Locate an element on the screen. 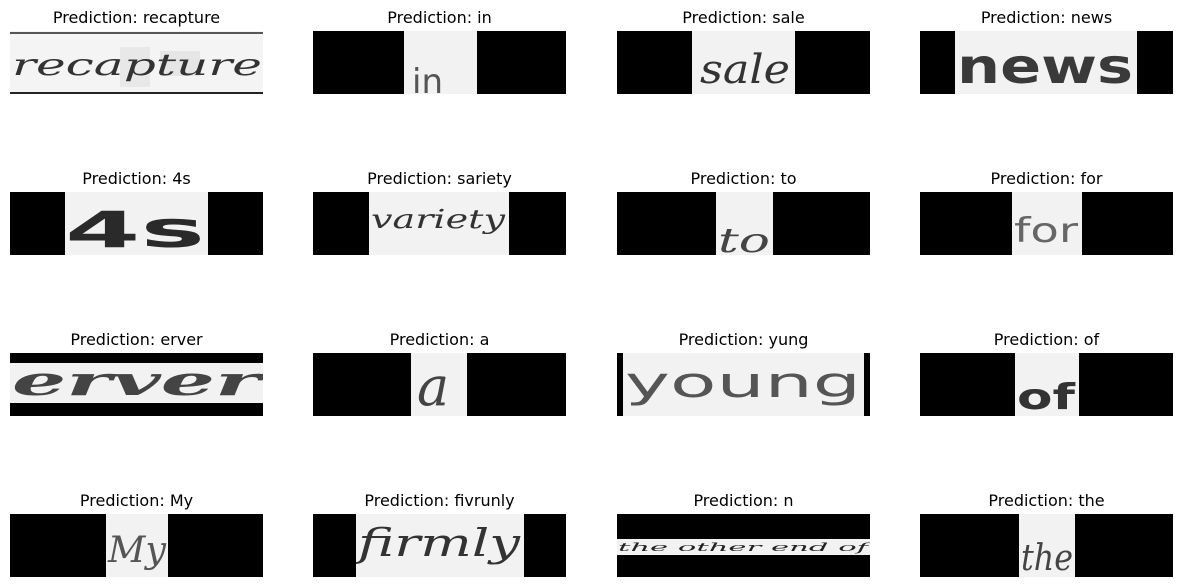 The height and width of the screenshot is (587, 1182). handwriting-image: news is located at coordinates (1046, 62).